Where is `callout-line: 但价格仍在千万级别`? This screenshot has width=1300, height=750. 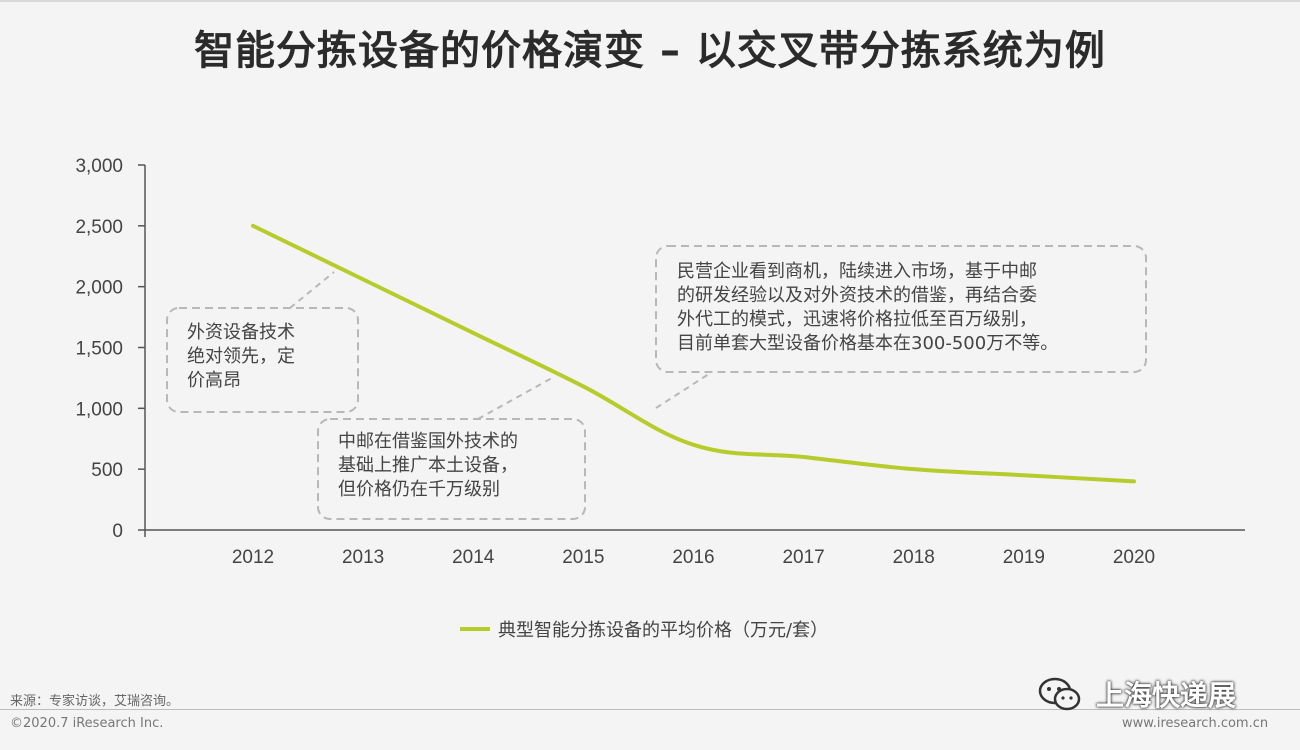 callout-line: 但价格仍在千万级别 is located at coordinates (419, 489).